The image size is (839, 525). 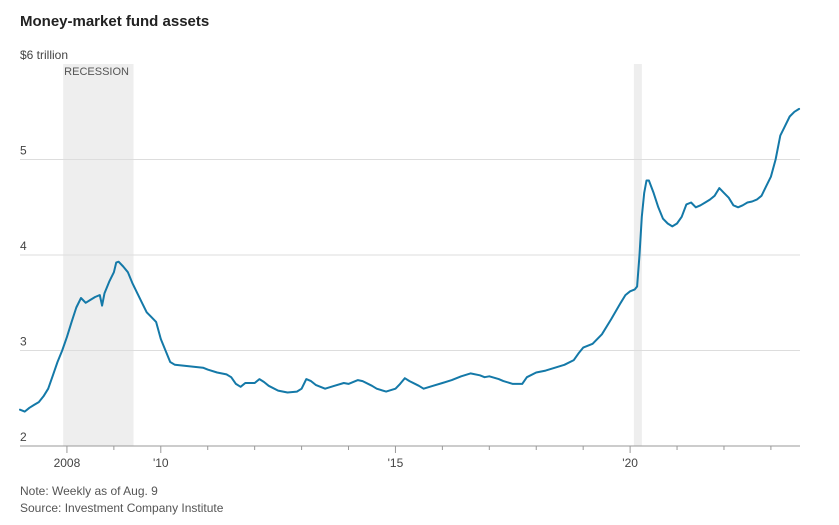 I want to click on chart-title: Money-market fund assets, so click(x=115, y=21).